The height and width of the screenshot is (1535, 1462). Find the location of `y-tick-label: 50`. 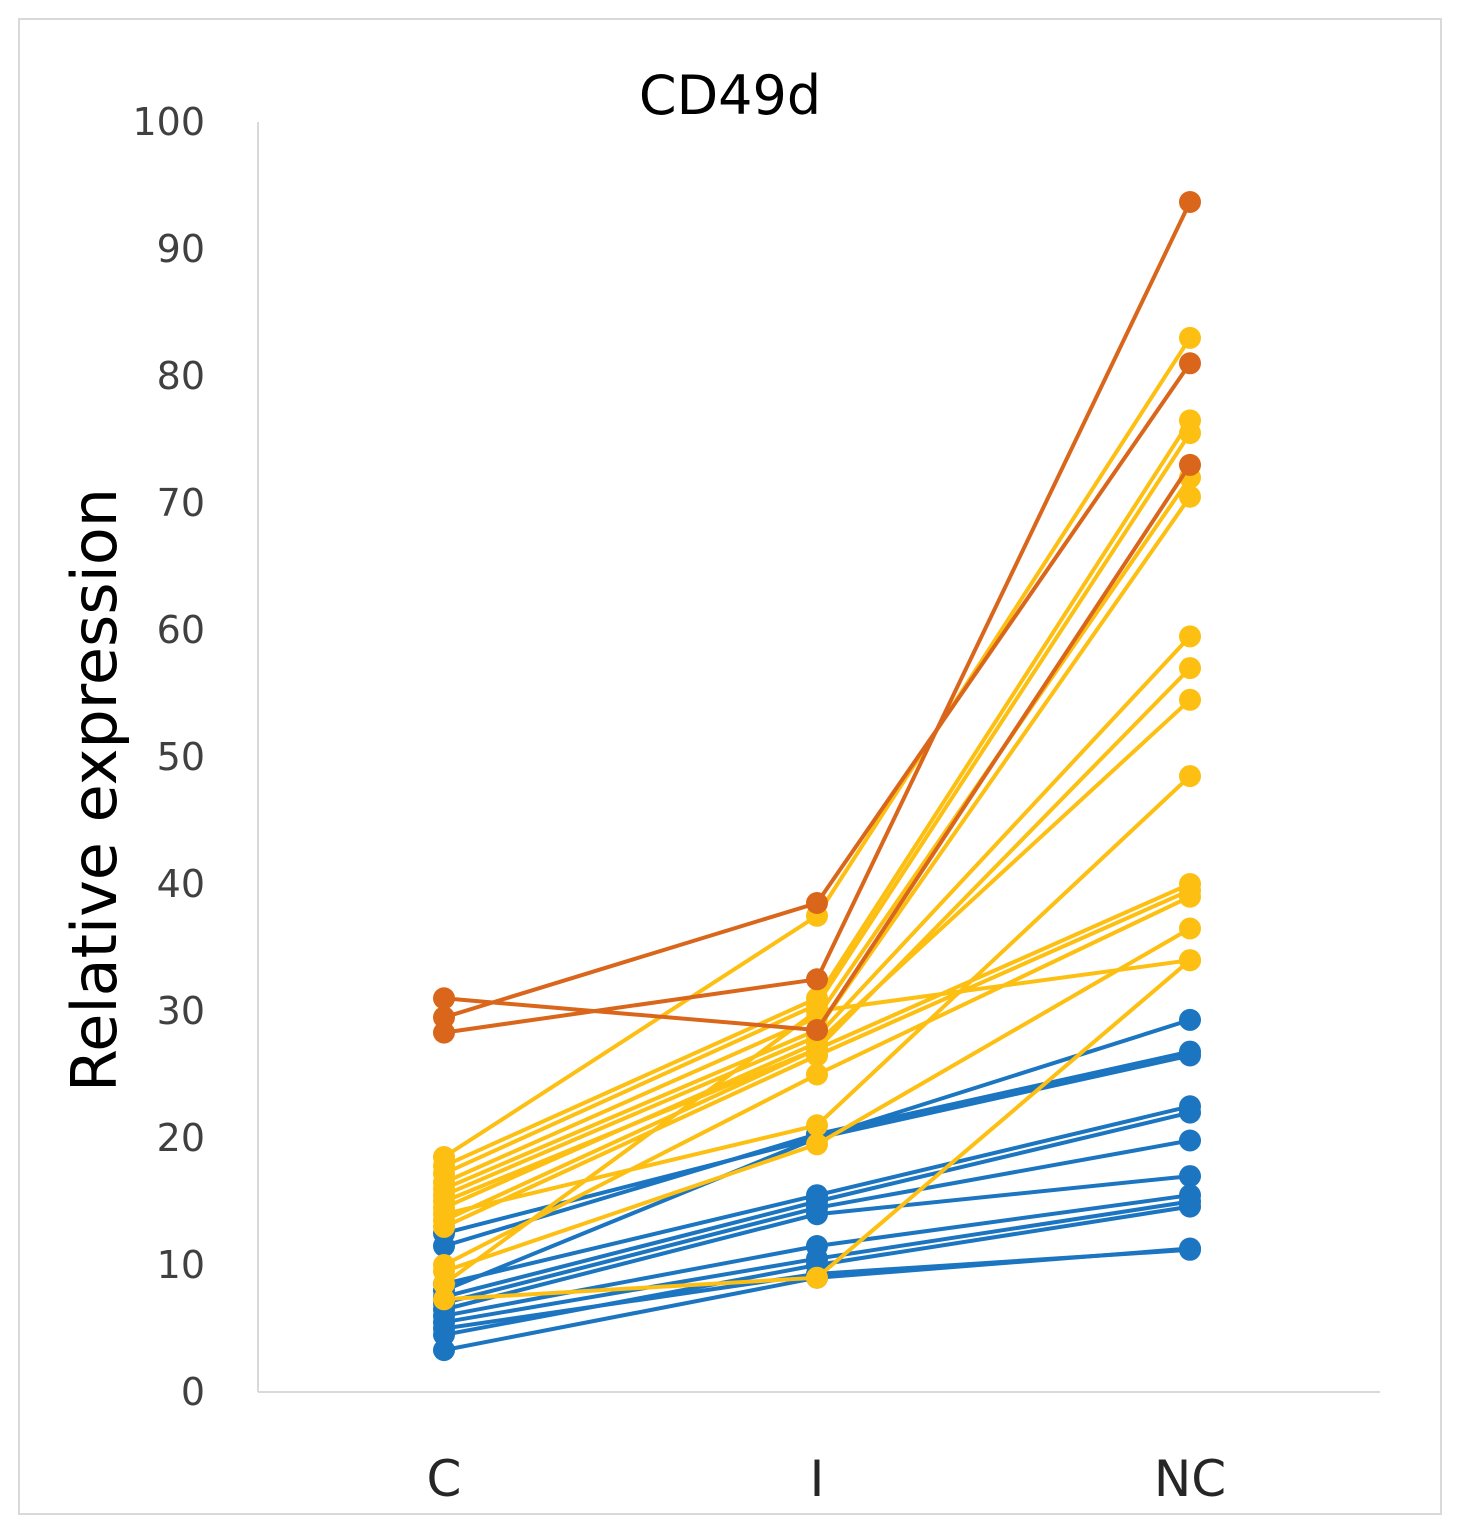

y-tick-label: 50 is located at coordinates (181, 757).